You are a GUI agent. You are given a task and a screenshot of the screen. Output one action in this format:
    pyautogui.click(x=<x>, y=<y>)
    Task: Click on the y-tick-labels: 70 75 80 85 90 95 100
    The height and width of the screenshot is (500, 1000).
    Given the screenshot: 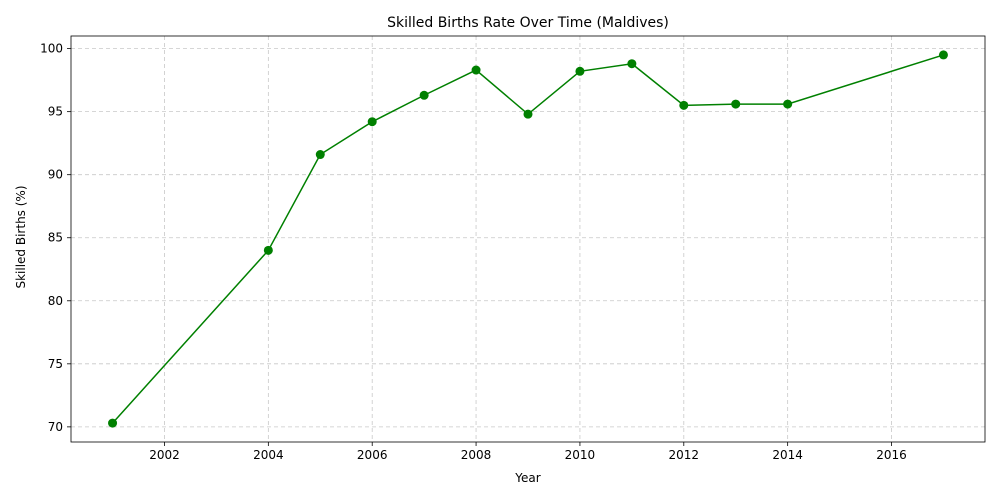 What is the action you would take?
    pyautogui.click(x=51, y=238)
    